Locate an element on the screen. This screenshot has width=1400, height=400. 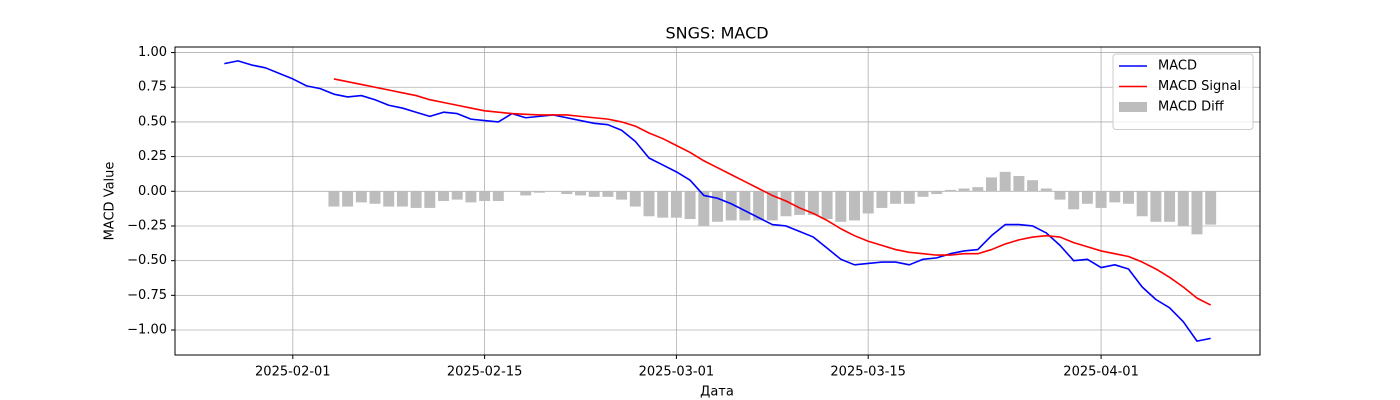
chart-title: SNGS: MACD is located at coordinates (716, 33).